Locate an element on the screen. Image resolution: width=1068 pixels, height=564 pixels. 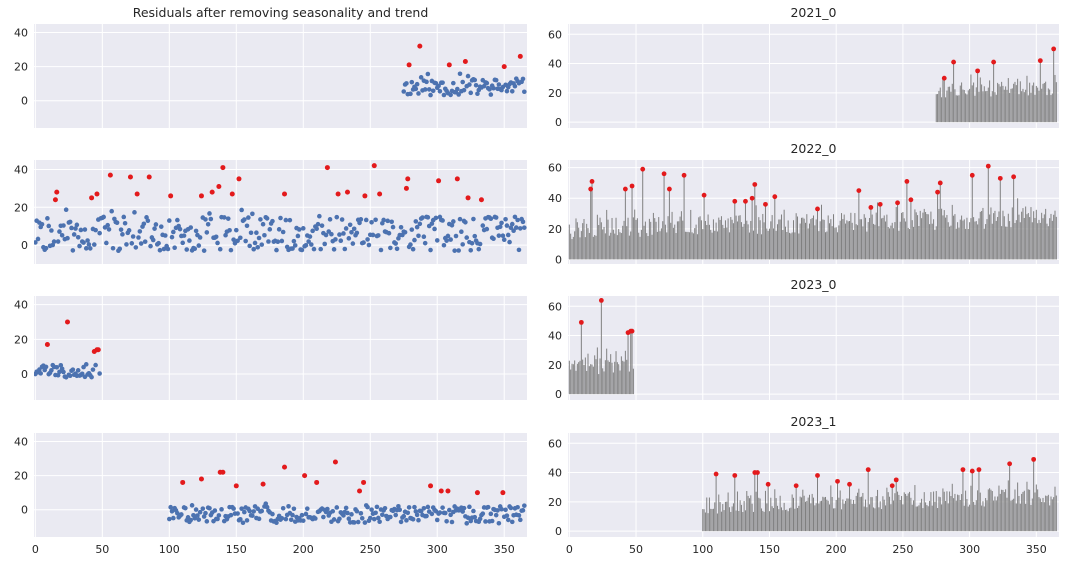
panel-title: 2023_1 is located at coordinates (813, 421).